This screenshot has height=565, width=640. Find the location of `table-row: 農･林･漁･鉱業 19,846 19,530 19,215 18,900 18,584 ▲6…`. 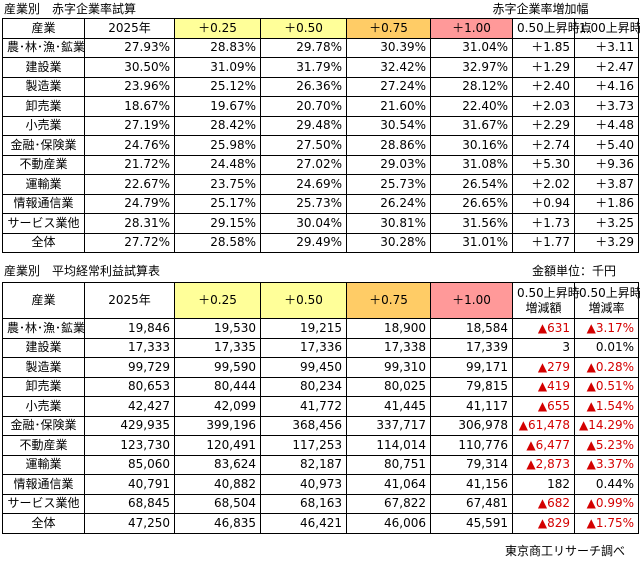

table-row: 農･林･漁･鉱業 19,846 19,530 19,215 18,900 18,584 ▲6… is located at coordinates (320, 328).